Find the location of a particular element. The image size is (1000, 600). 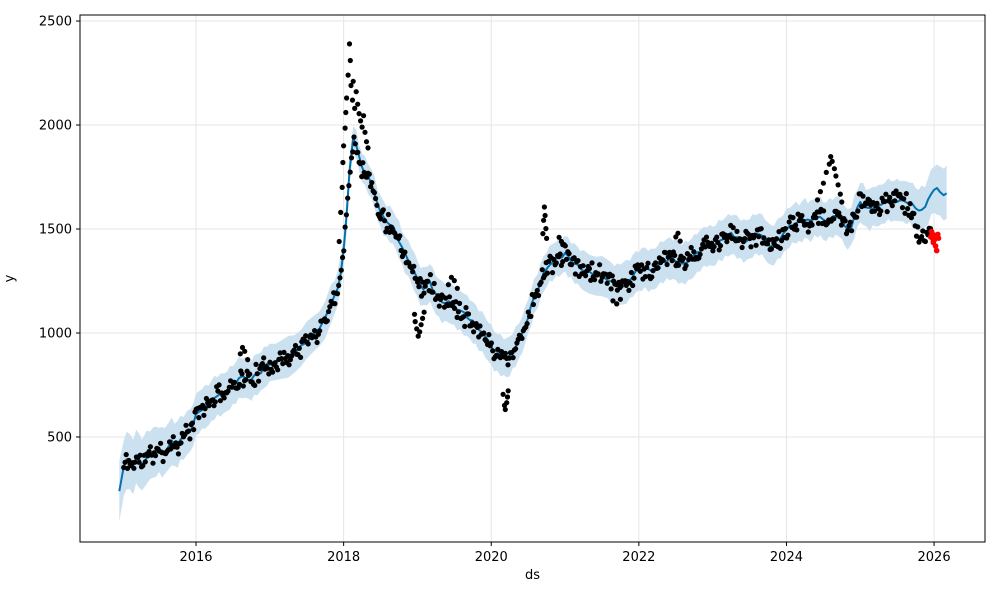

x-tick-label: 2020 is located at coordinates (491, 557).